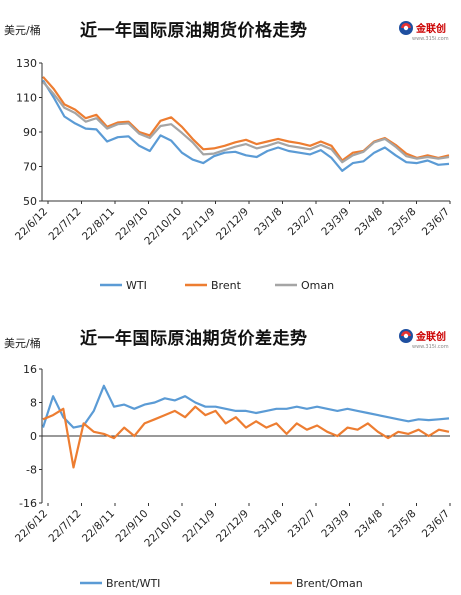  I want to click on legend-label: WTI, so click(136, 285).